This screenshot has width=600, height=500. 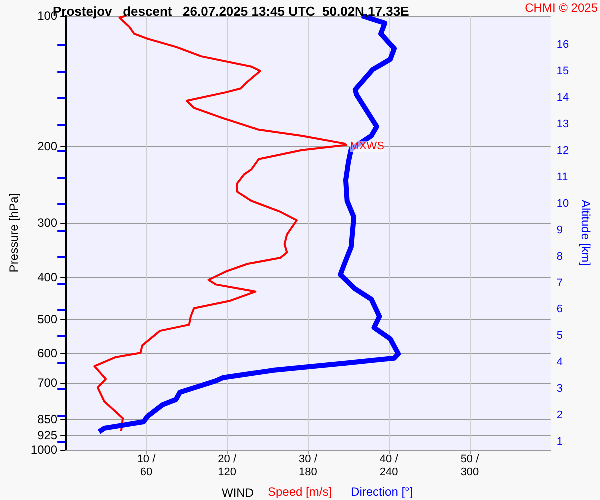 I want to click on y2-tick-label: 8, so click(x=559, y=256).